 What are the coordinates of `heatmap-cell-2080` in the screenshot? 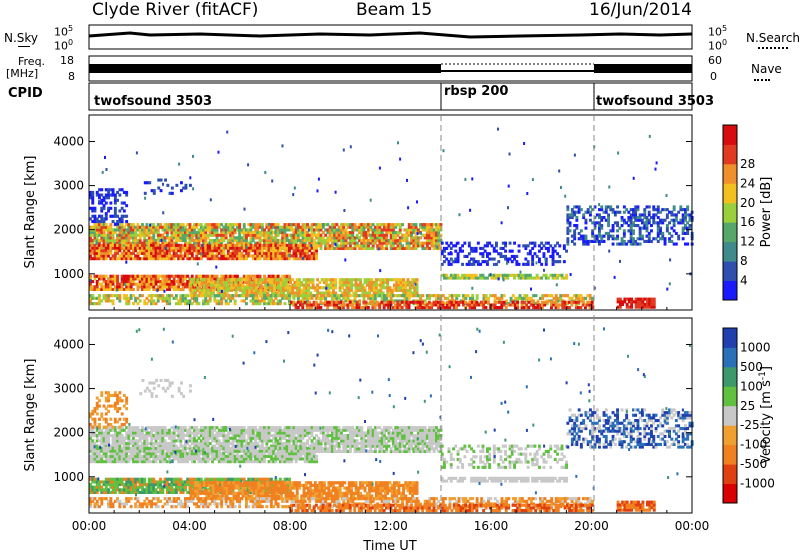 It's located at (185, 284).